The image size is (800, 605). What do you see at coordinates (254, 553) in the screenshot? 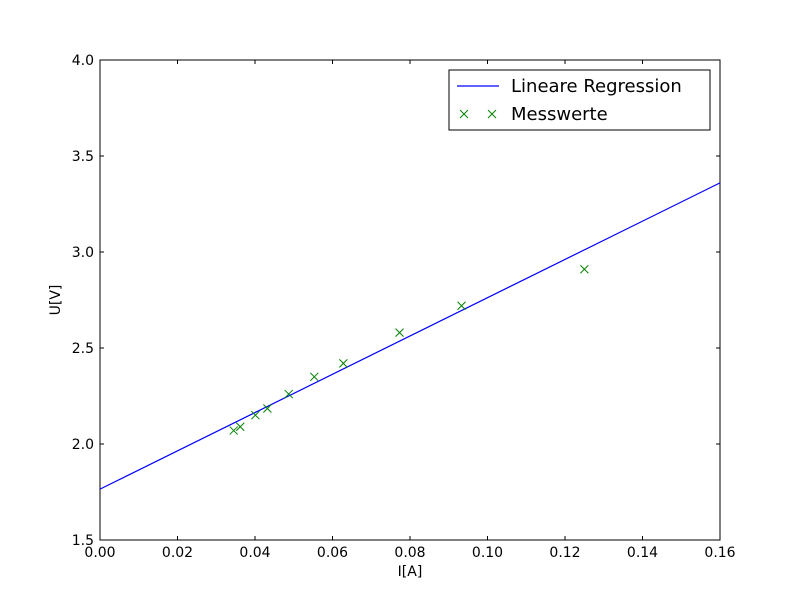
I see `x-tick-label: 0.04` at bounding box center [254, 553].